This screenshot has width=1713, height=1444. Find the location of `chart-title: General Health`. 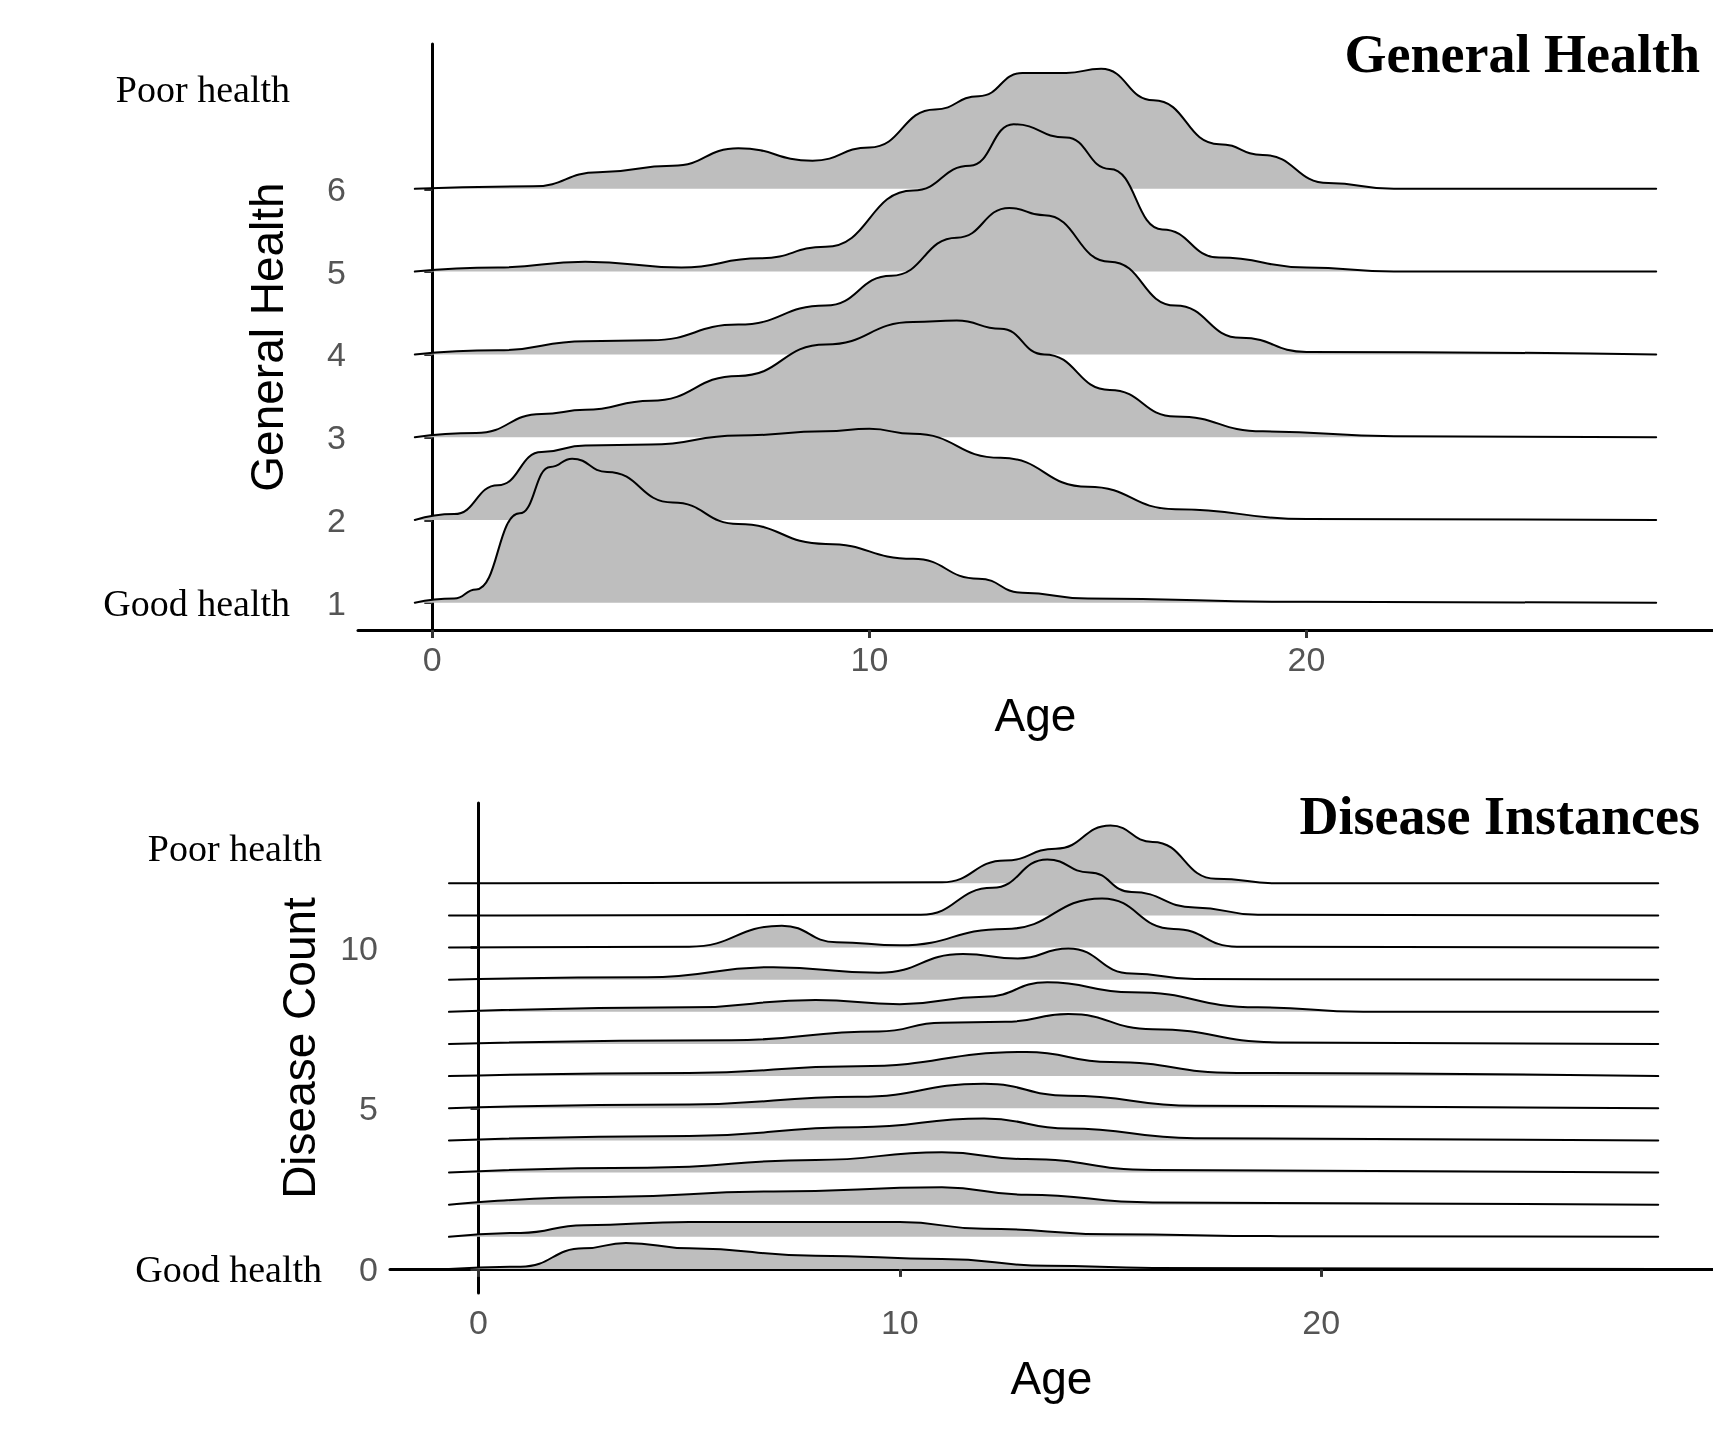

chart-title: General Health is located at coordinates (1522, 54).